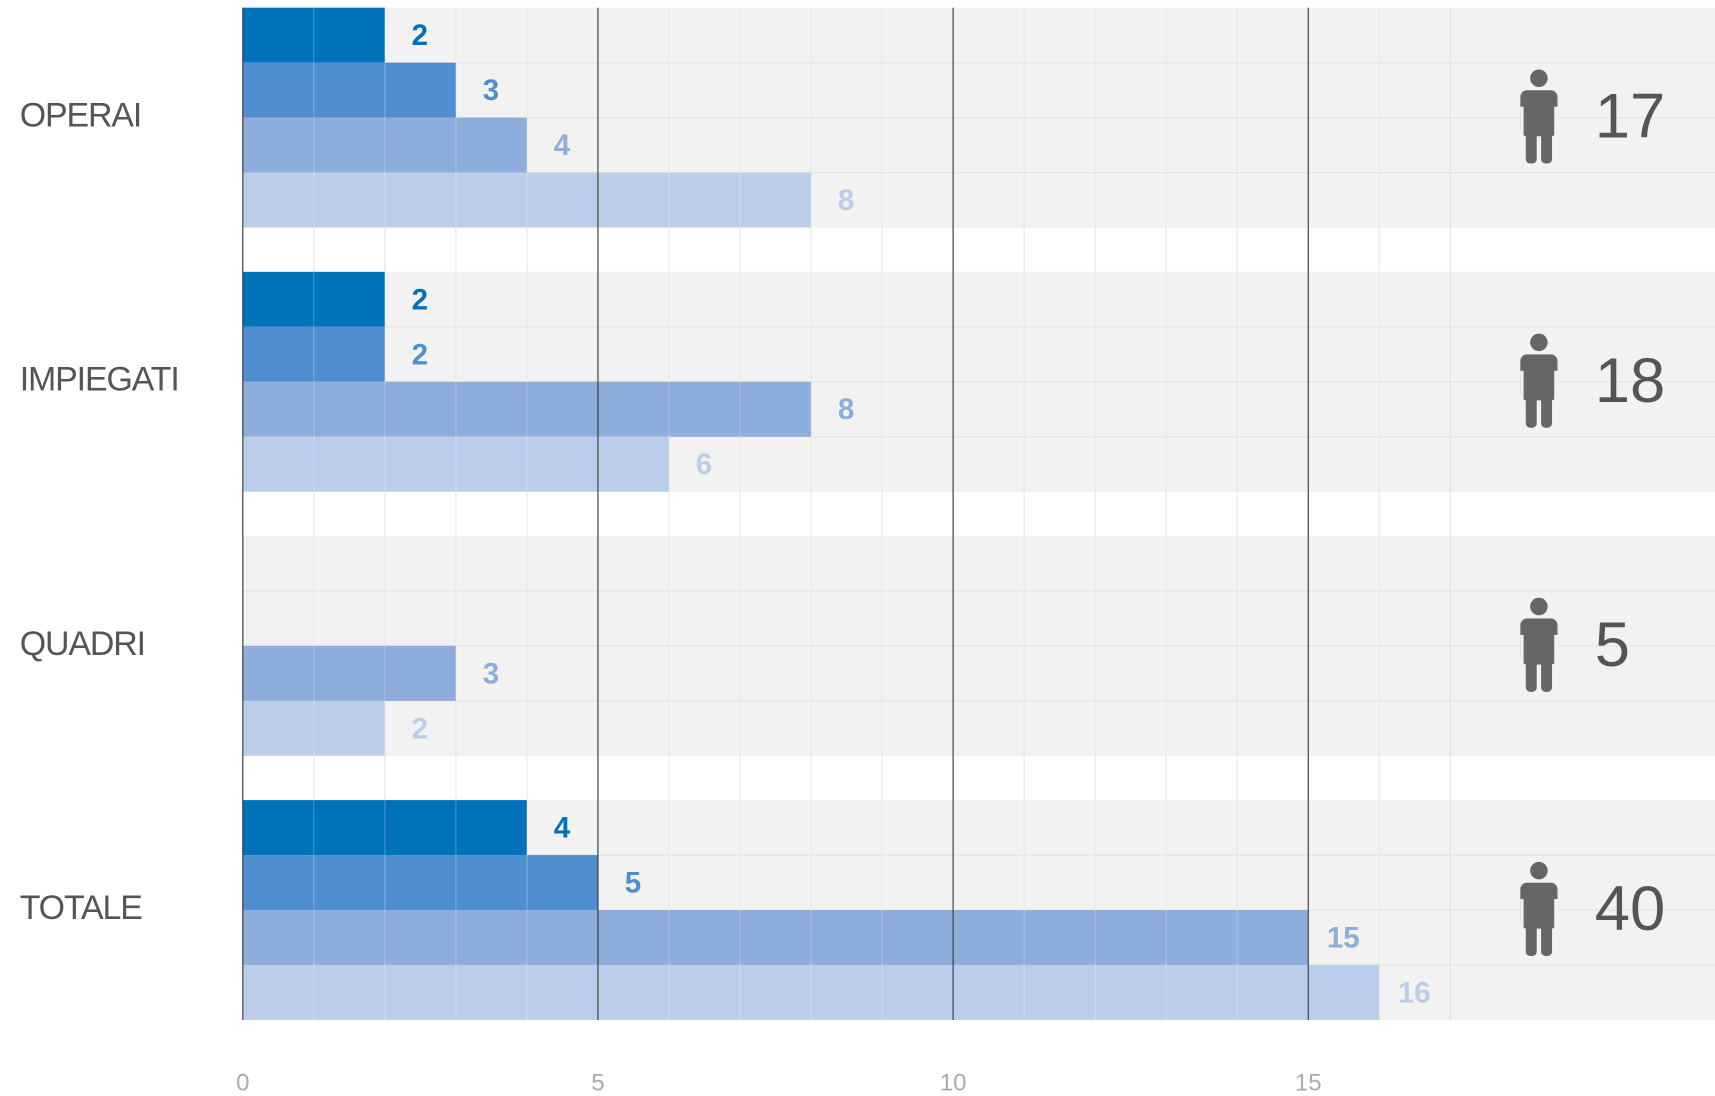 The width and height of the screenshot is (1715, 1096). What do you see at coordinates (81, 908) in the screenshot?
I see `category-label: TOTALE` at bounding box center [81, 908].